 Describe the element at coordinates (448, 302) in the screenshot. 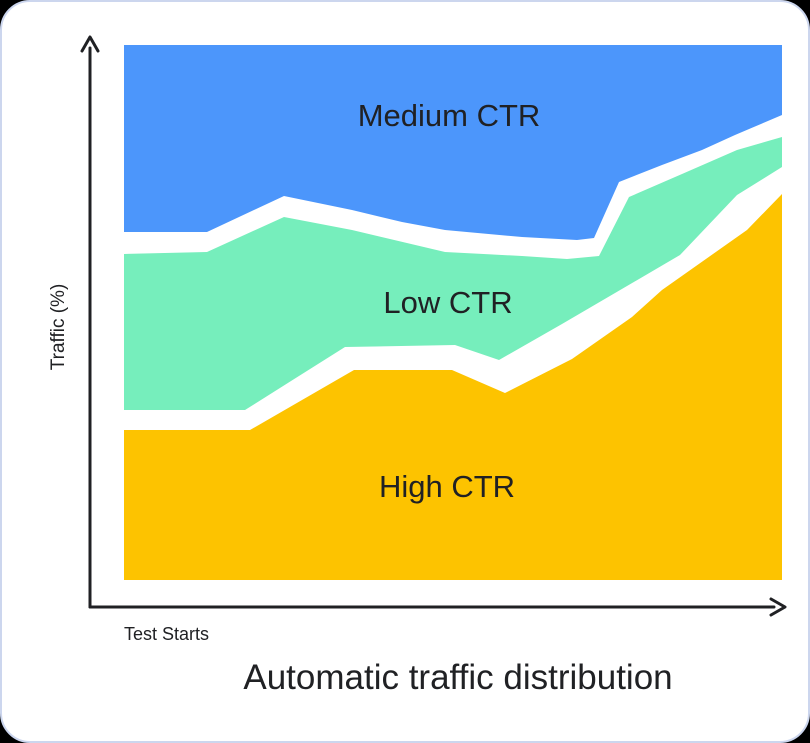

I see `low-ctr-label: Low CTR` at that location.